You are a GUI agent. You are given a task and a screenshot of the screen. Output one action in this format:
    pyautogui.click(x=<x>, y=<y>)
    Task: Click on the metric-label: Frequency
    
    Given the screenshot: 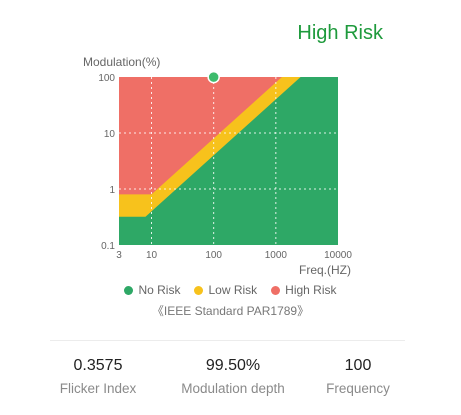 What is the action you would take?
    pyautogui.click(x=358, y=388)
    